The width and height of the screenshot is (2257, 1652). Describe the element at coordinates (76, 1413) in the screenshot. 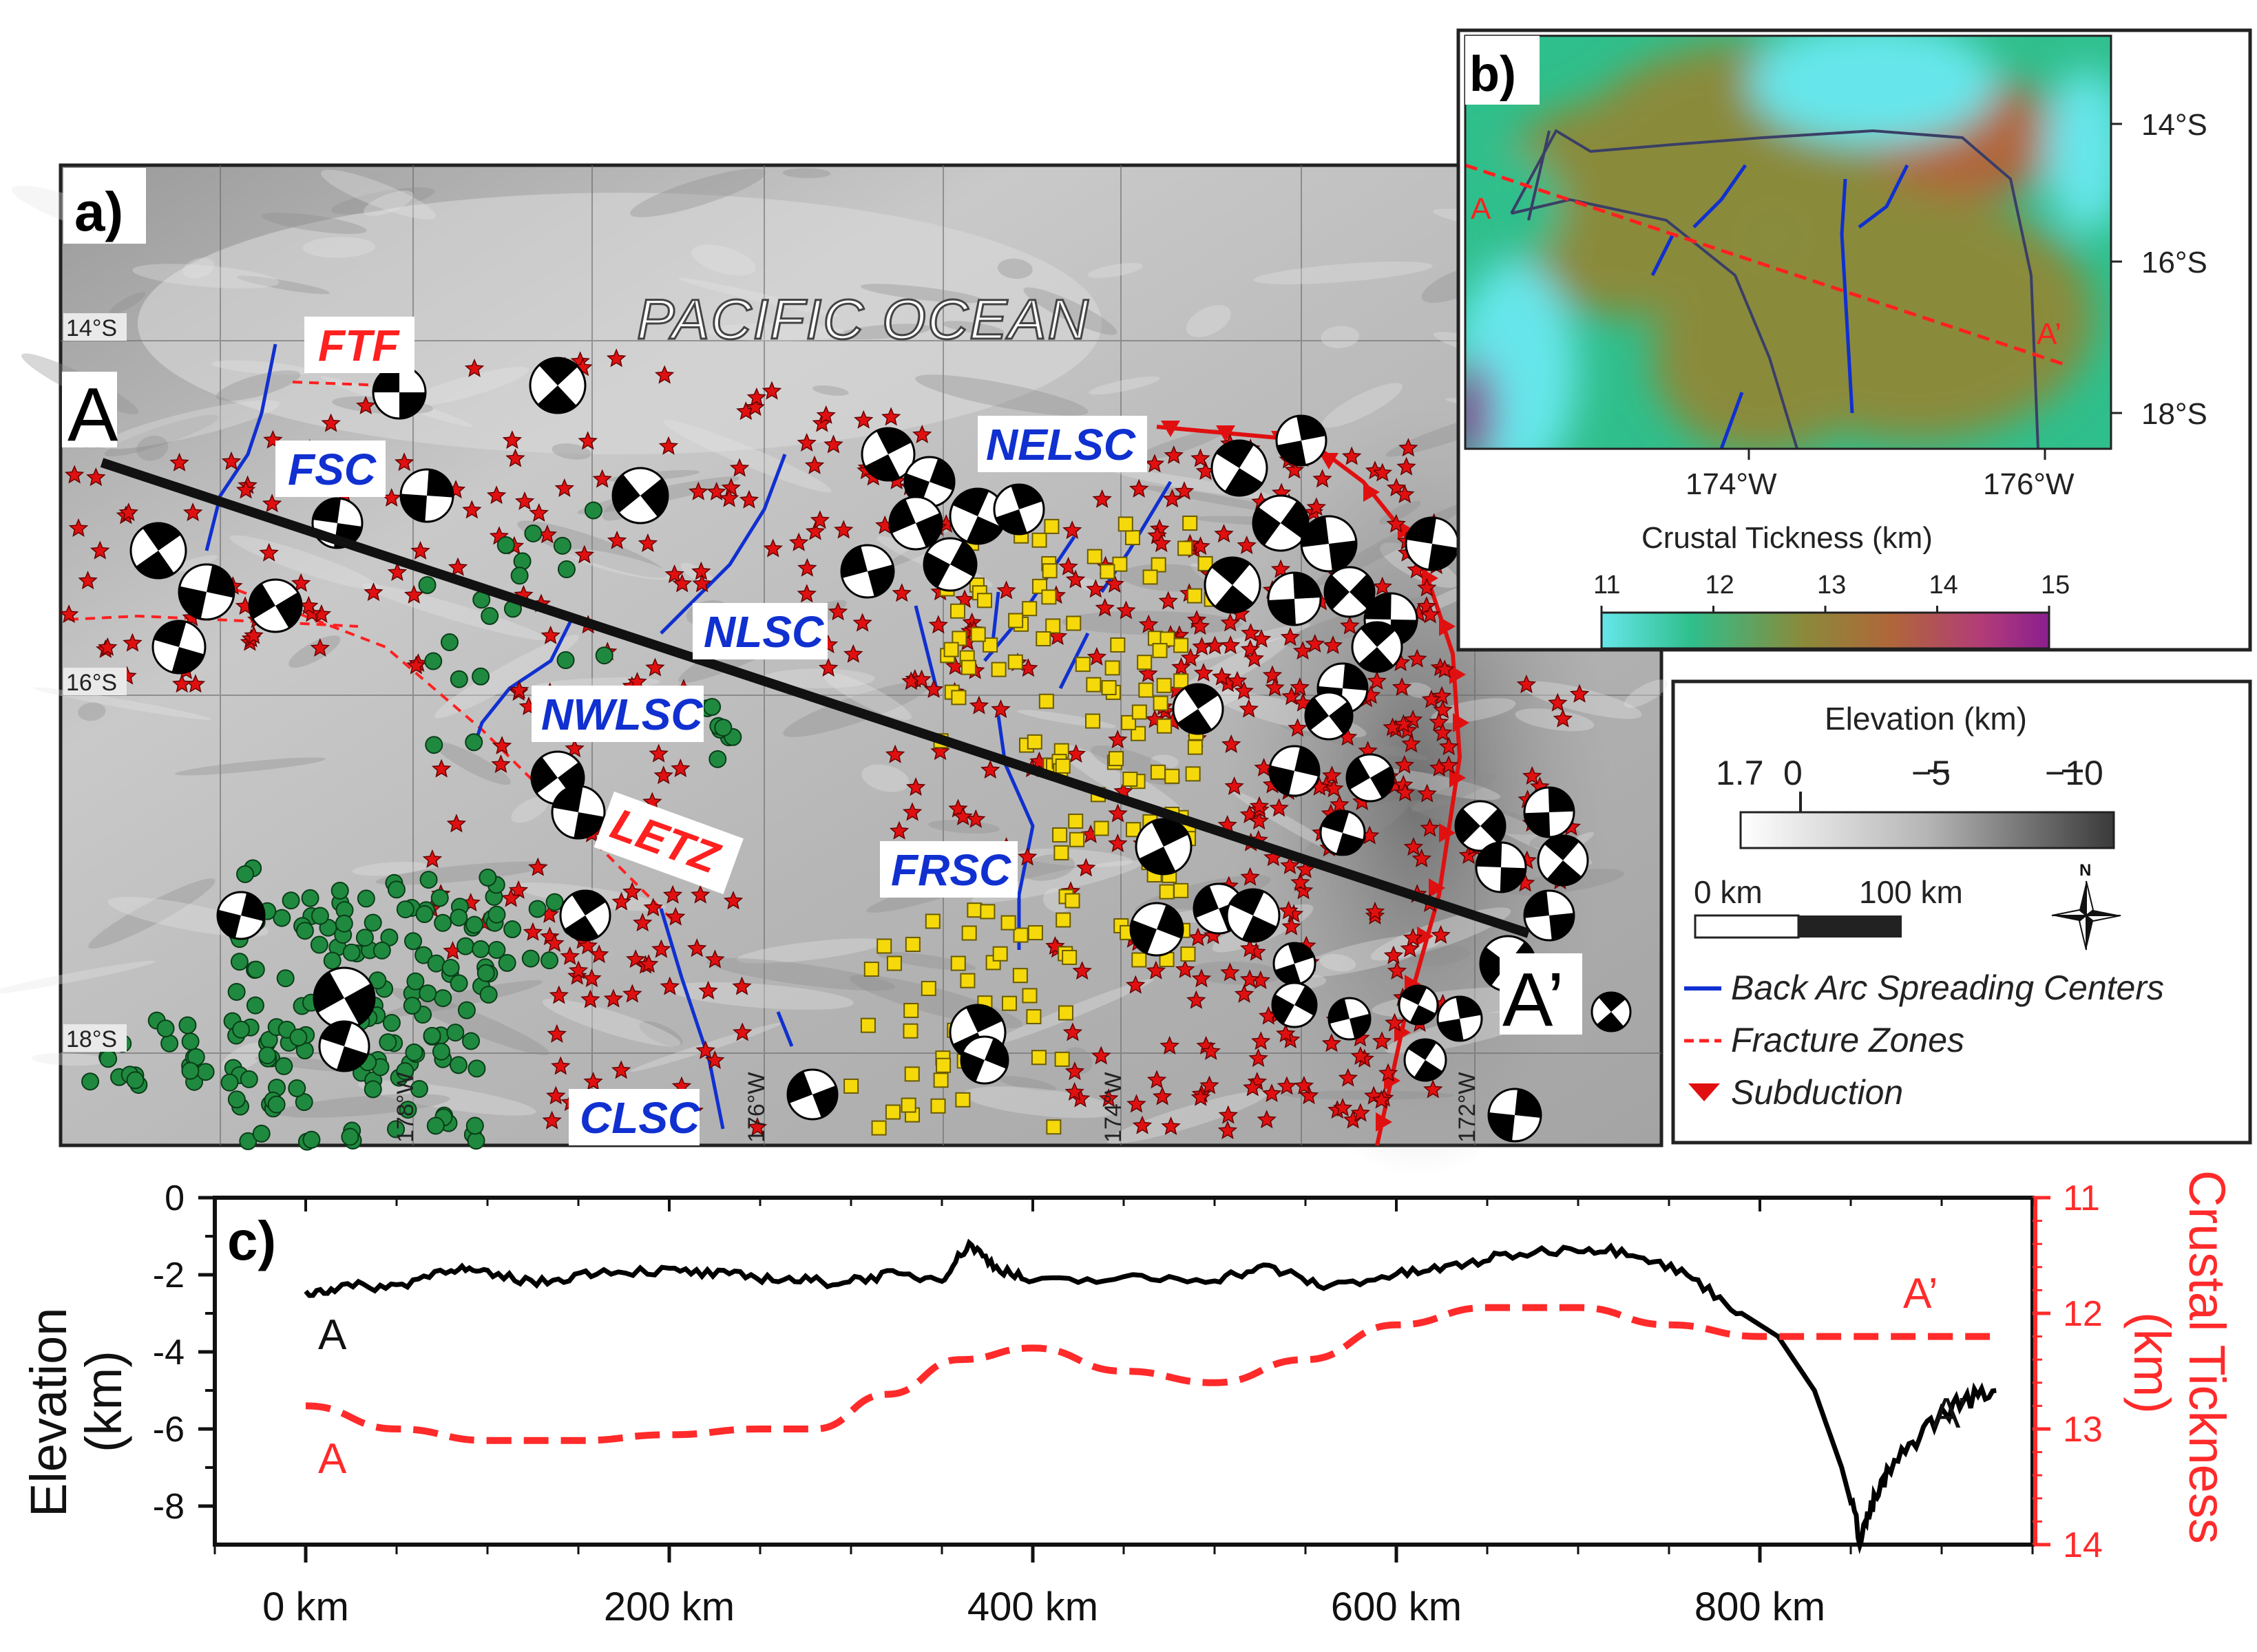

I see `y-left-title: Elevation (km)` at that location.